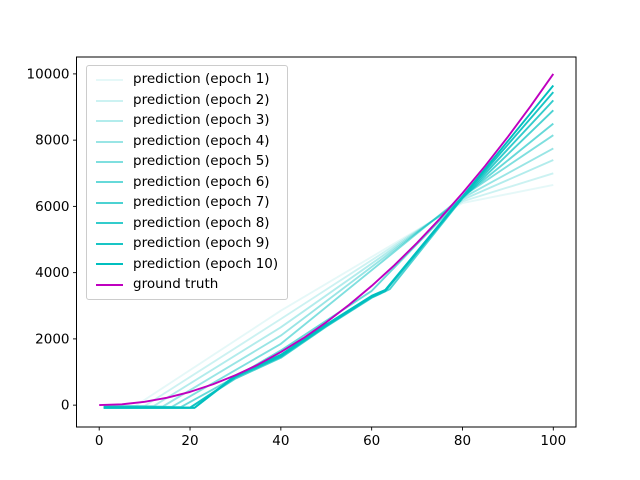 This screenshot has width=640, height=480. I want to click on legend-row: prediction (epoch 6), so click(187, 182).